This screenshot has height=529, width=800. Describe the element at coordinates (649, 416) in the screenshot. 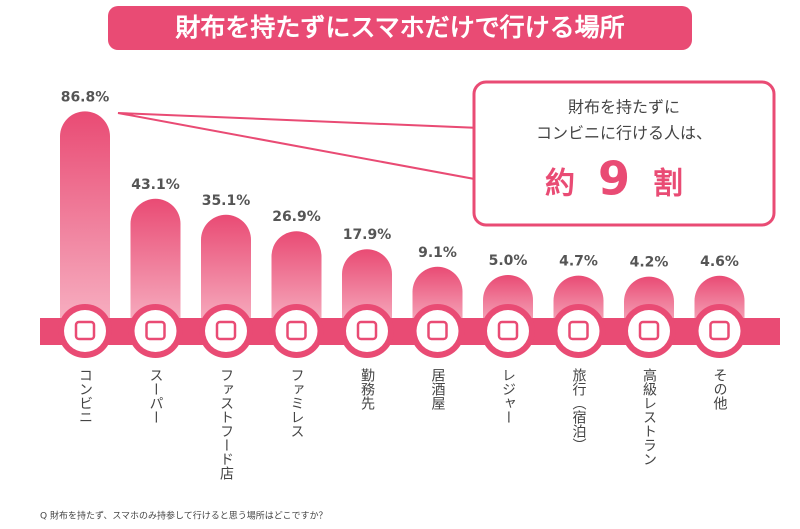

I see `x-tick-label: 高級レストラン` at that location.